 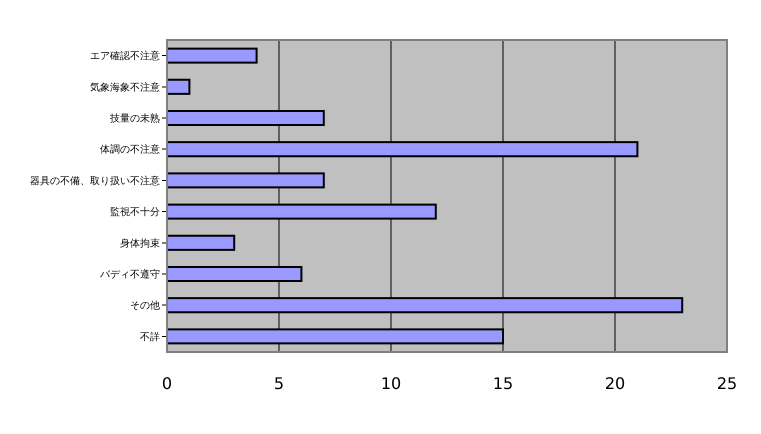 I want to click on y-tick-label: バディ不遵守, so click(x=129, y=274).